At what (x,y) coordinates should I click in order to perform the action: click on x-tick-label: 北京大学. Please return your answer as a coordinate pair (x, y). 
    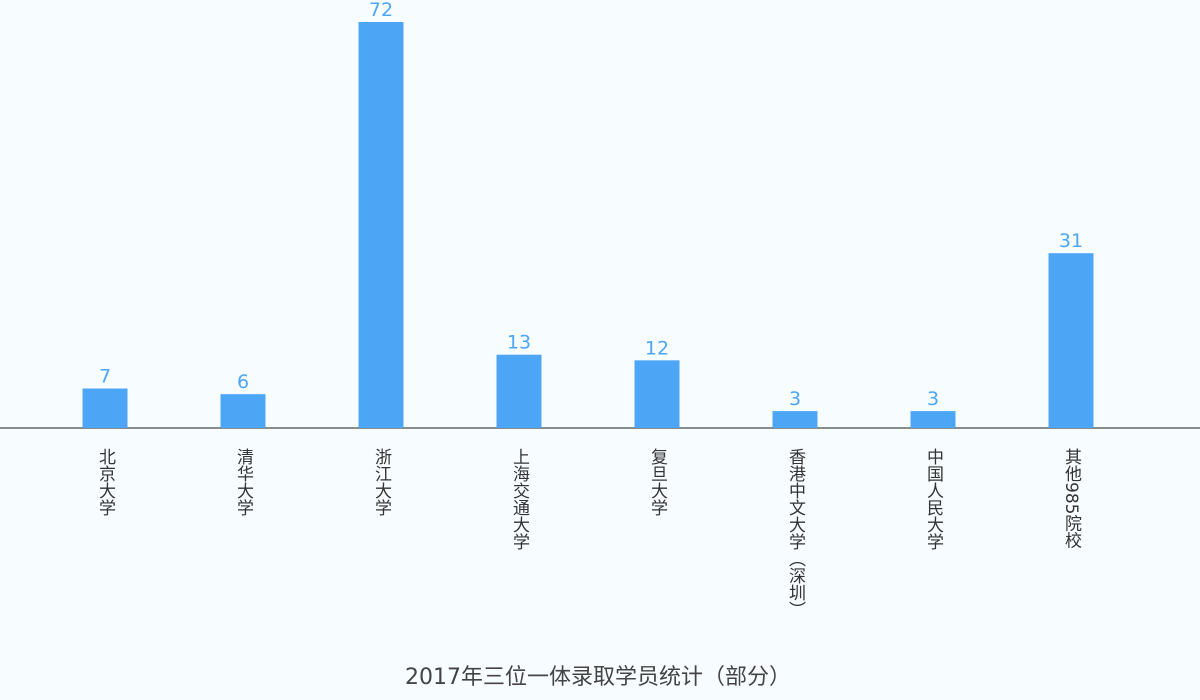
    Looking at the image, I should click on (105, 482).